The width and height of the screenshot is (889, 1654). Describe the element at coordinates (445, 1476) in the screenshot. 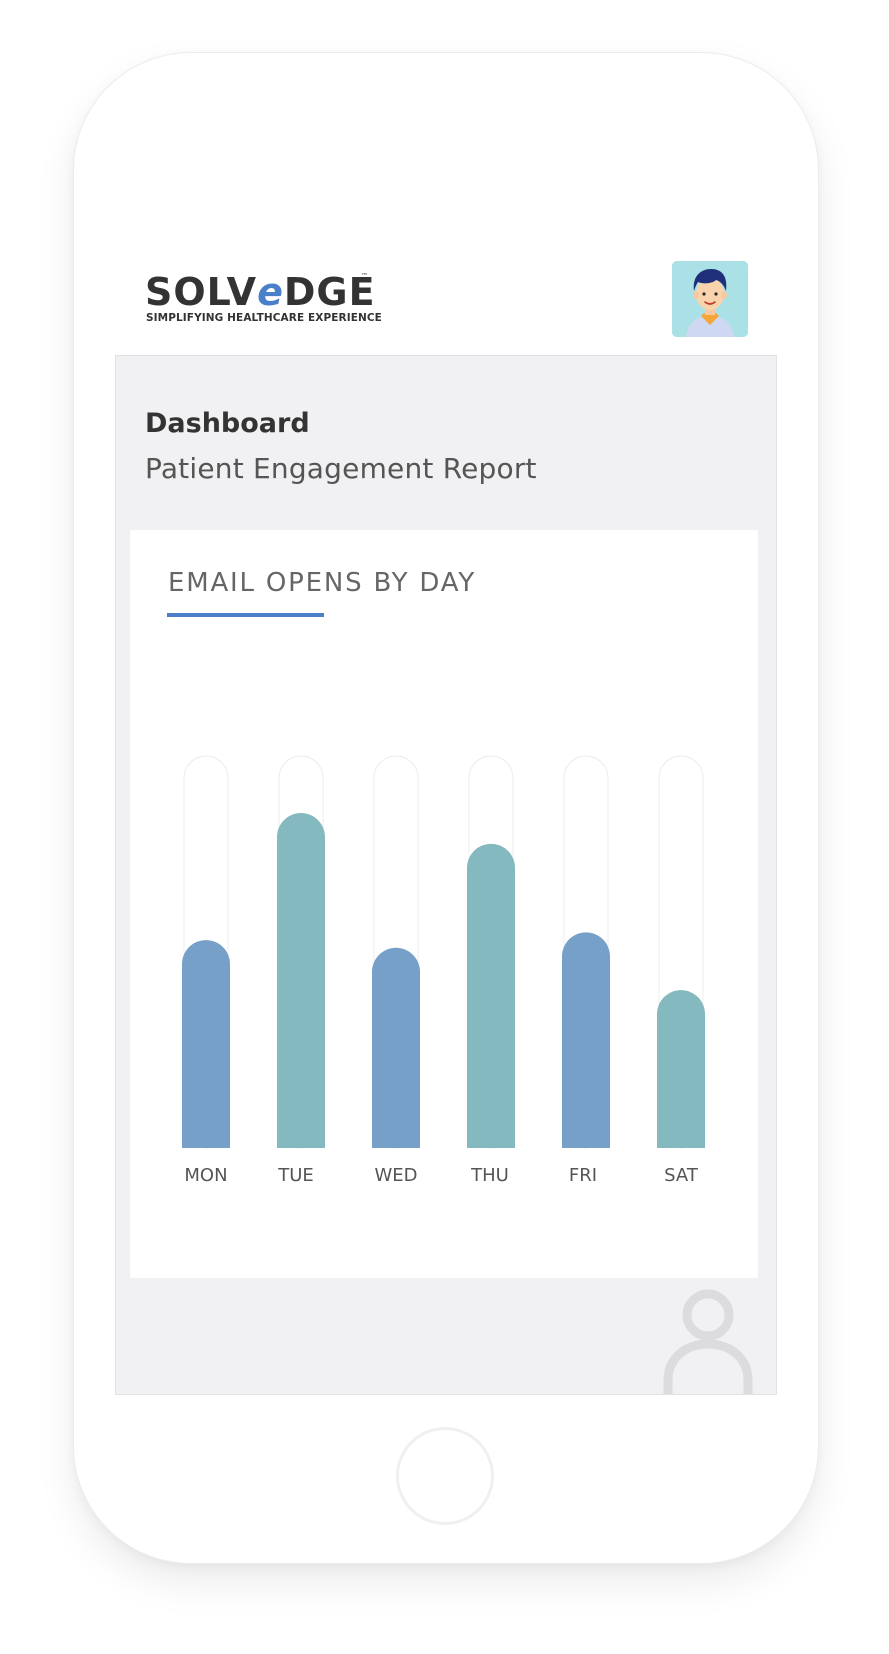

I see `home-button` at that location.